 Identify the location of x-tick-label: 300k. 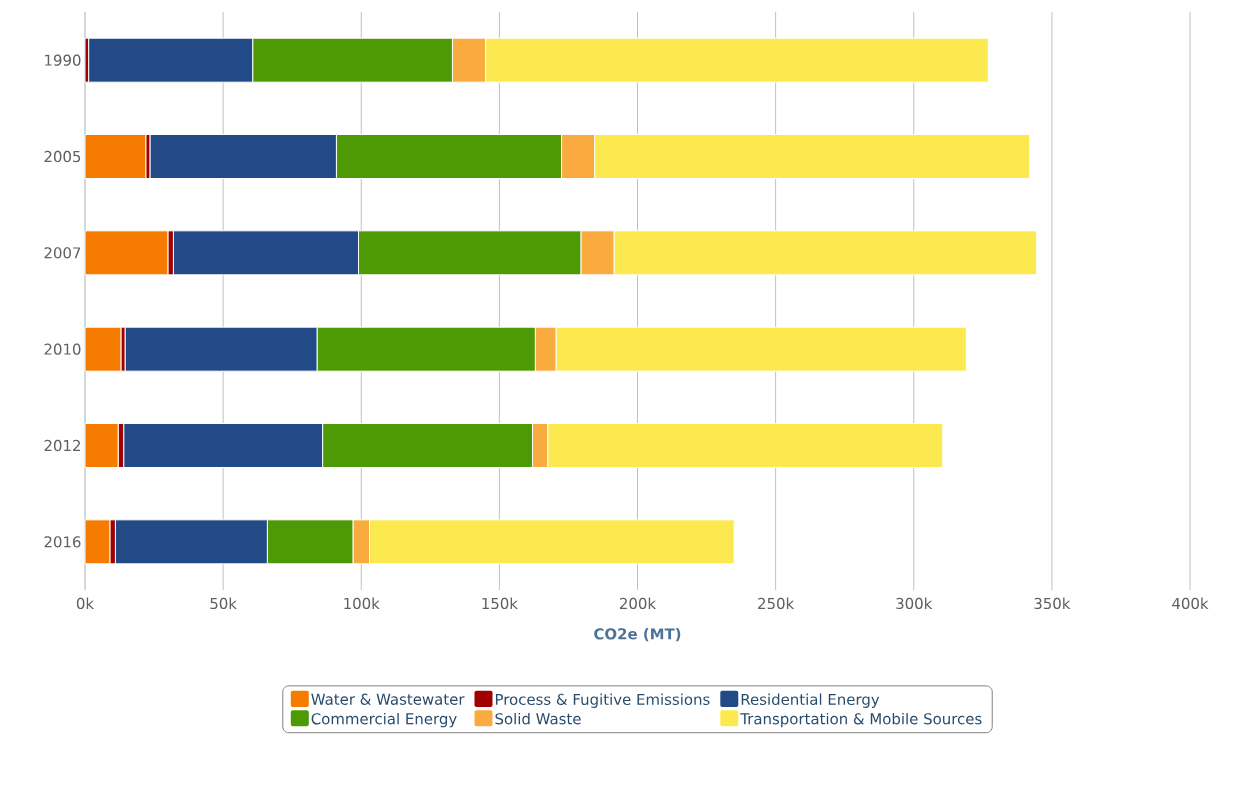
(914, 603).